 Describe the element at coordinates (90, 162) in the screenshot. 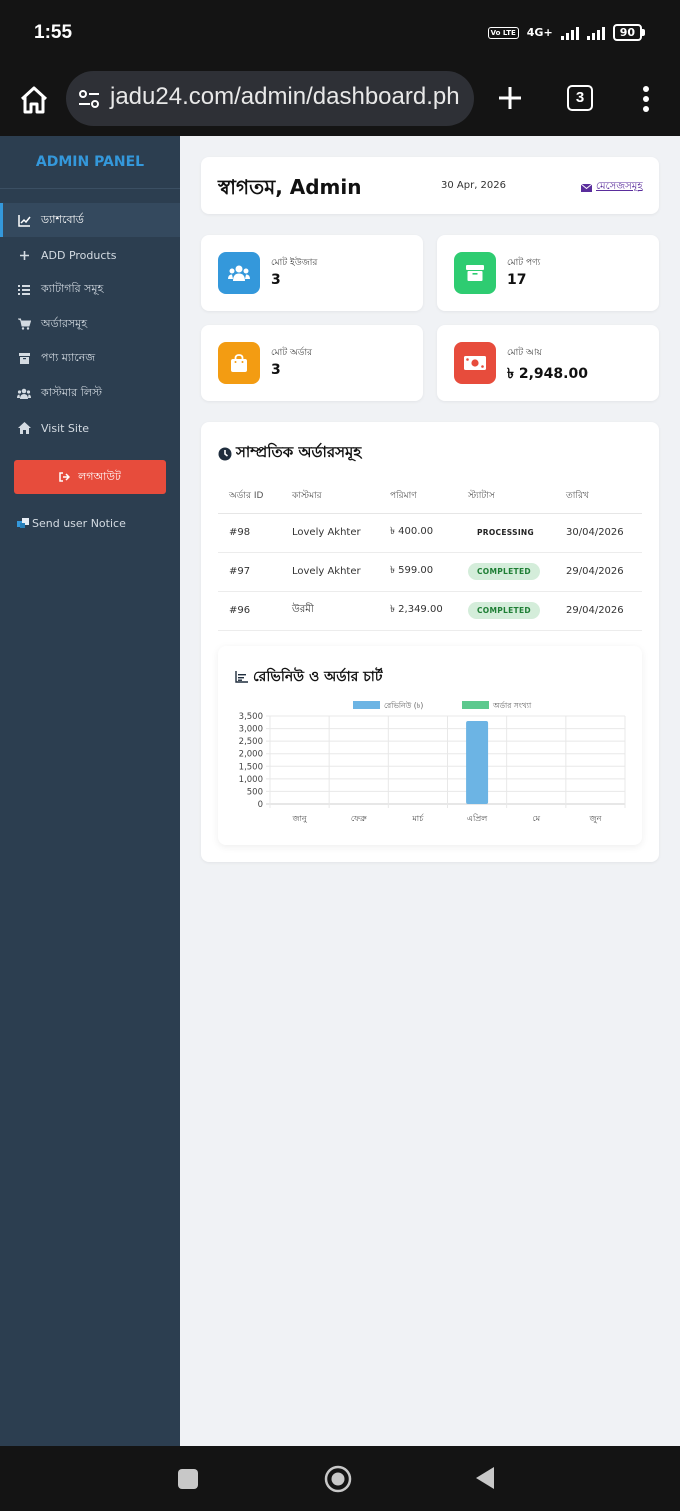

I see `sidebar-title: ADMIN PANEL` at that location.